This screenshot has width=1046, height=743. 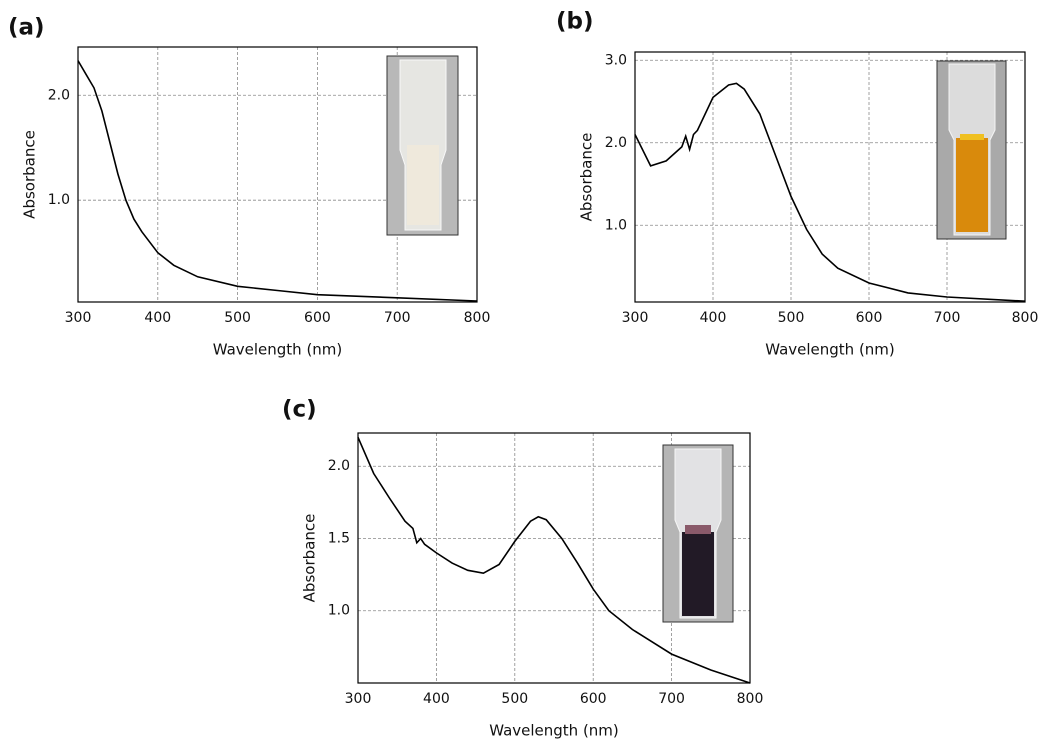 I want to click on panel-label: (b), so click(x=575, y=22).